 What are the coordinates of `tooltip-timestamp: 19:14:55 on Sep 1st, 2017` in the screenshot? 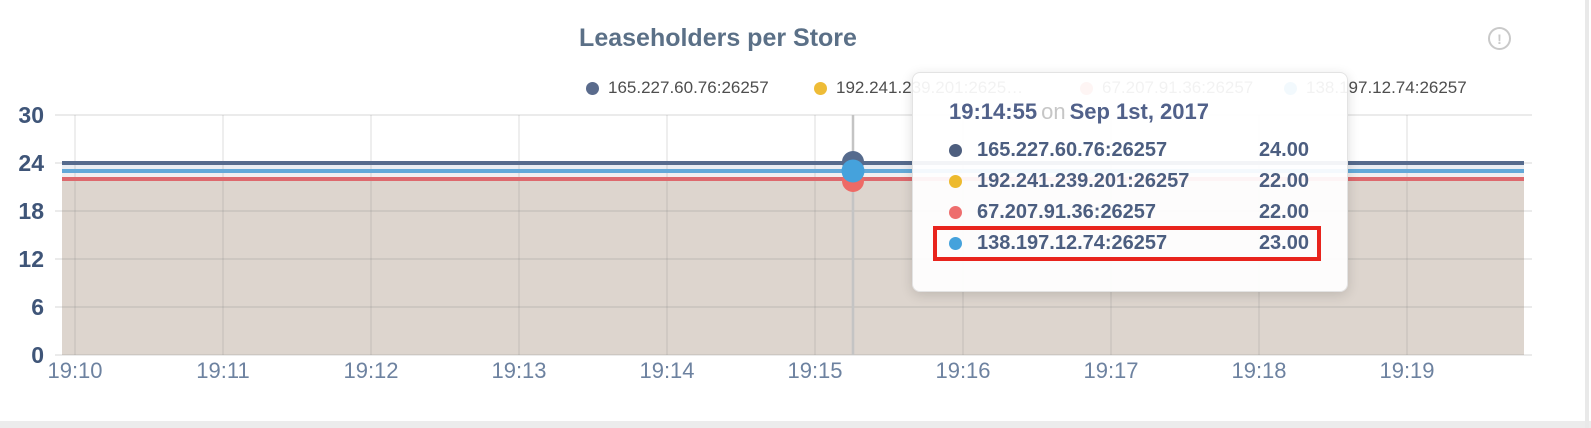 It's located at (1129, 112).